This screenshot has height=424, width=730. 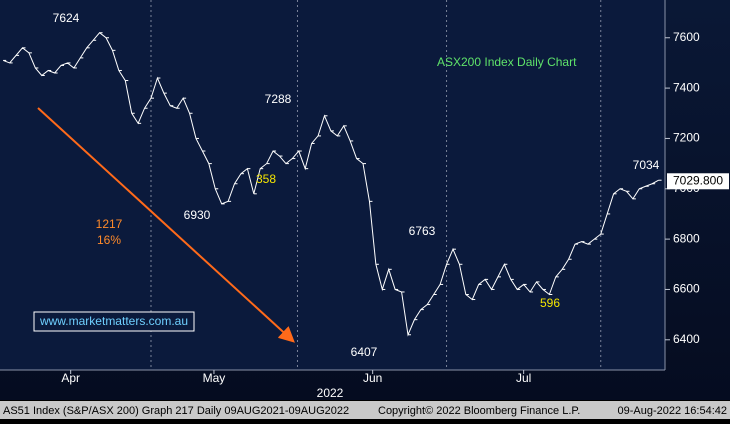 What do you see at coordinates (646, 165) in the screenshot?
I see `annotation: 7034` at bounding box center [646, 165].